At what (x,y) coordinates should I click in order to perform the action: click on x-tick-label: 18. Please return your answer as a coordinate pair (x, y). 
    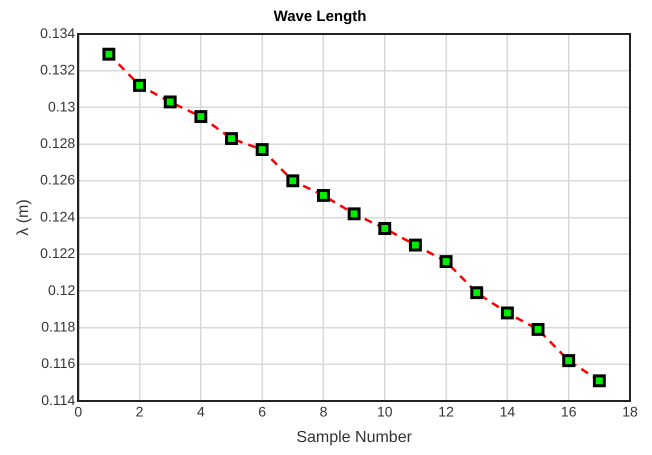
    Looking at the image, I should click on (630, 411).